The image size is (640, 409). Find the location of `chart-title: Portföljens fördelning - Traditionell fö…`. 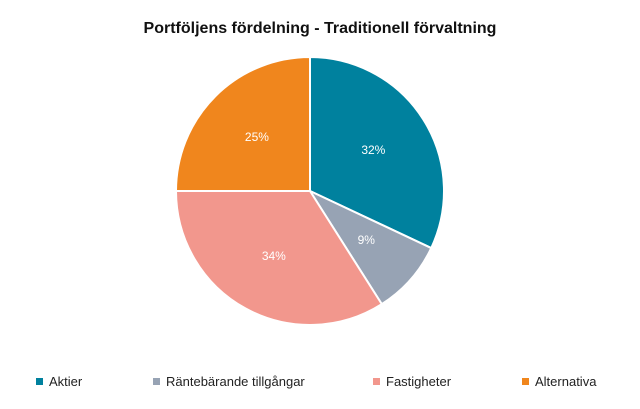

chart-title: Portföljens fördelning - Traditionell fö… is located at coordinates (320, 28).